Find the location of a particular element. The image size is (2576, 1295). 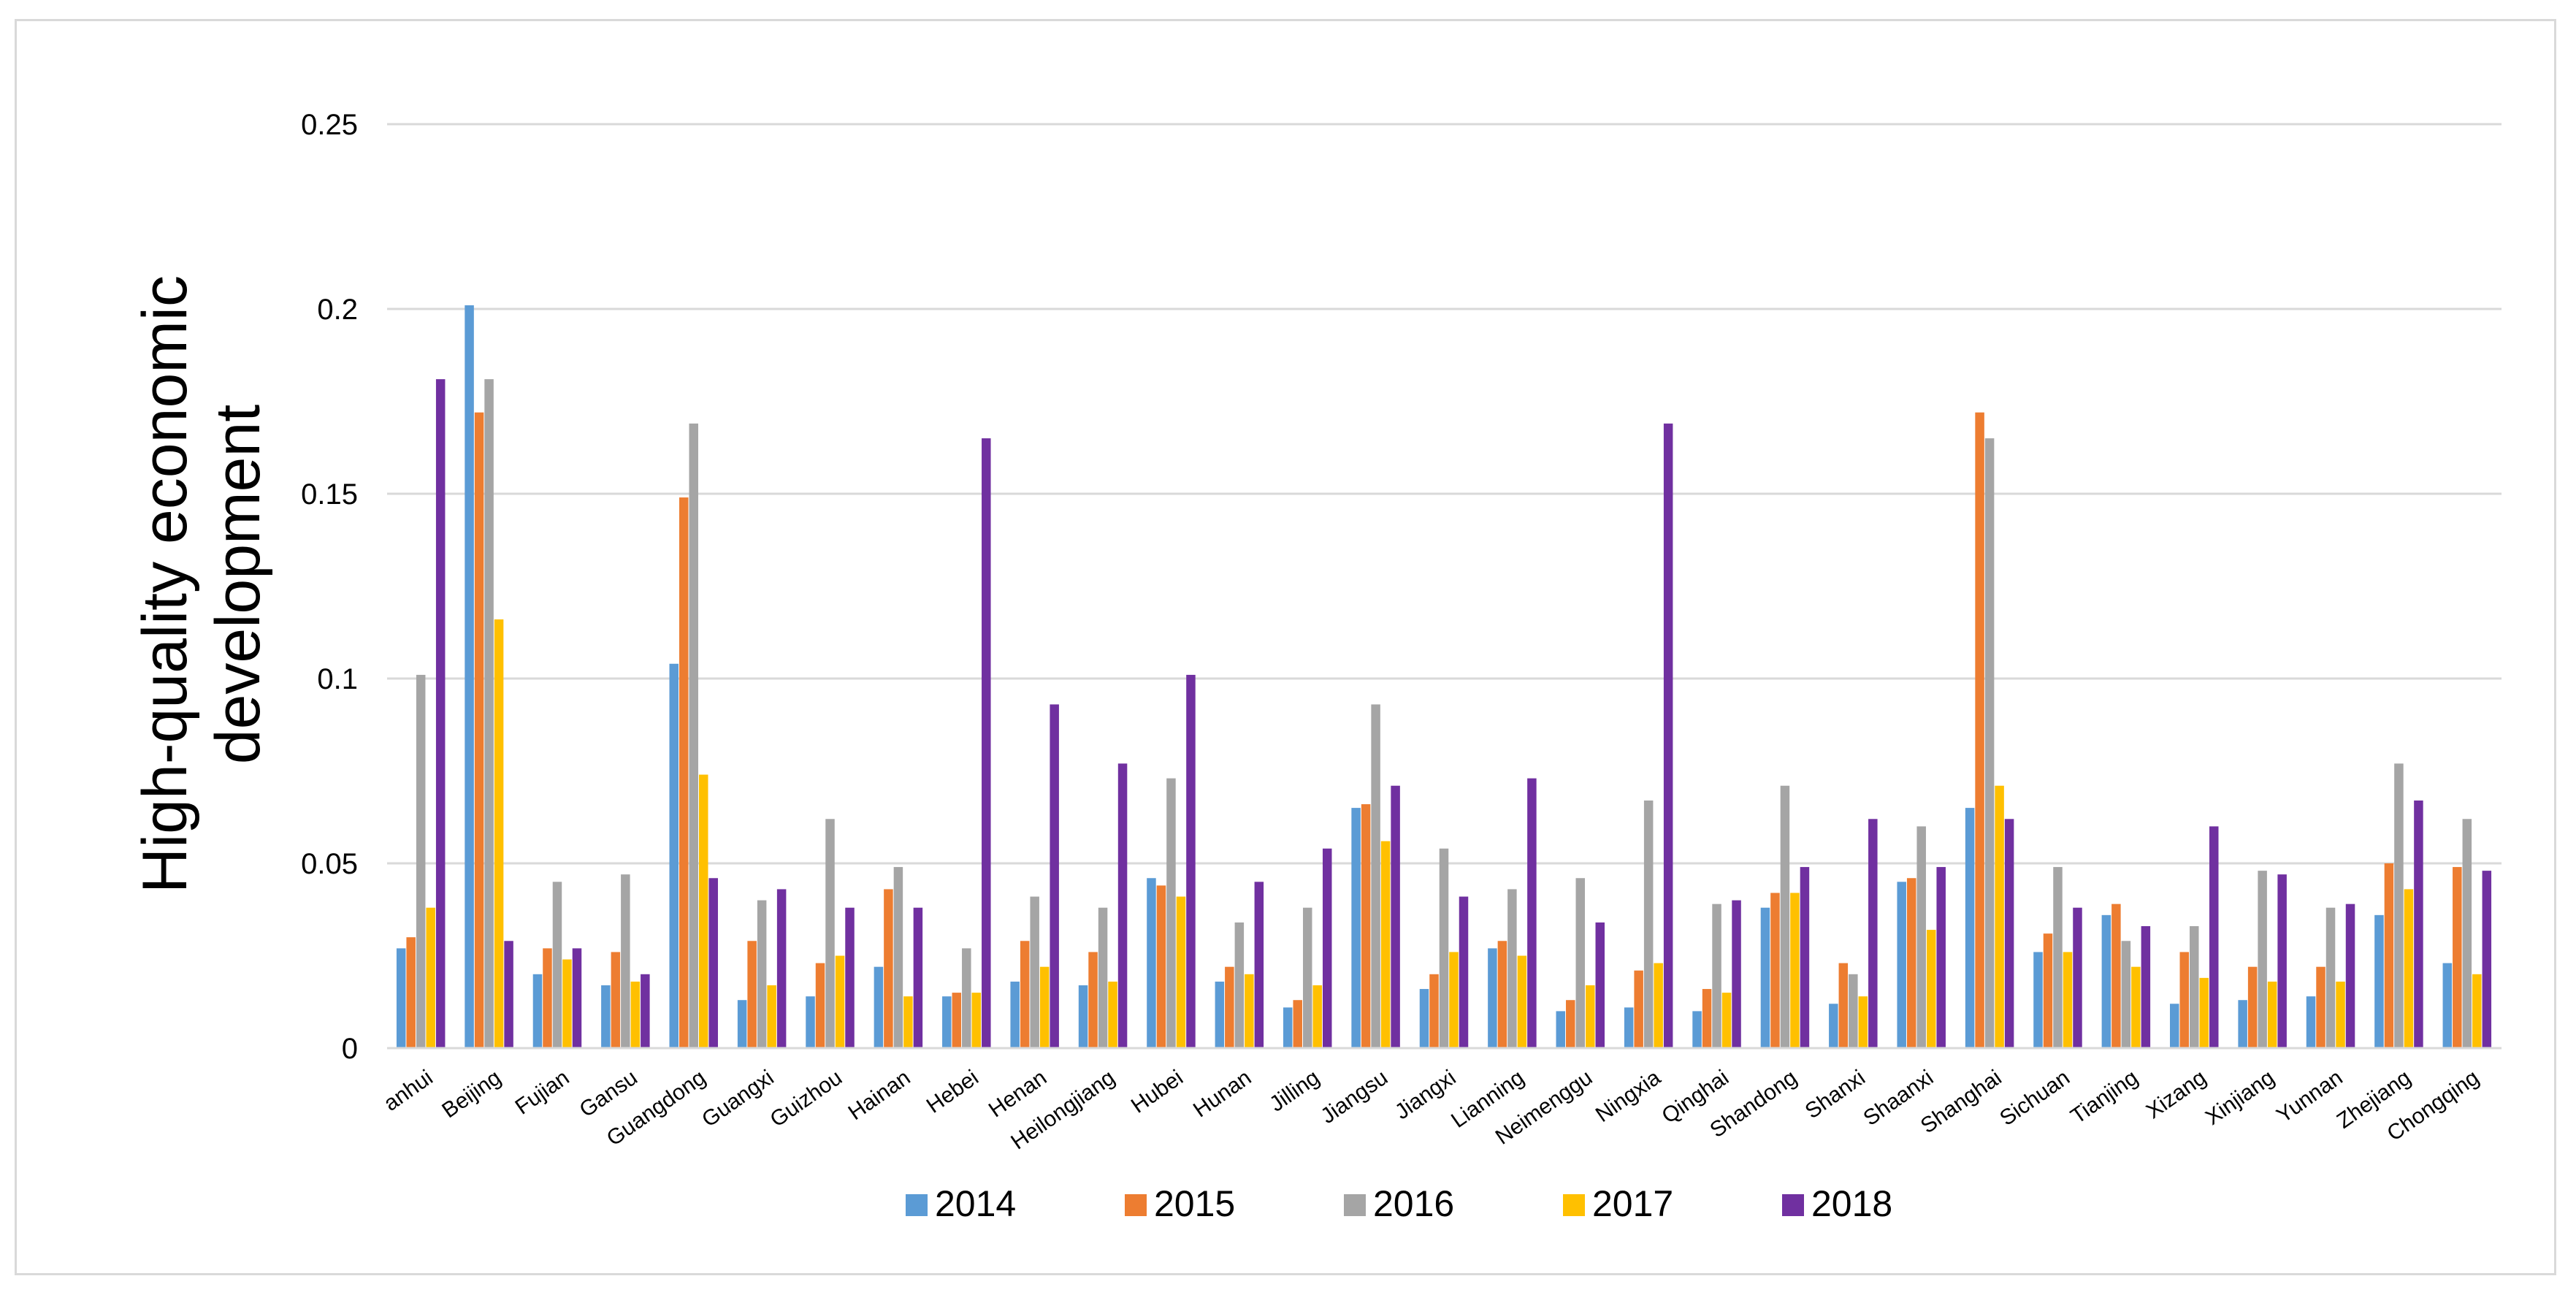

bar-2015-Hainan is located at coordinates (888, 968).